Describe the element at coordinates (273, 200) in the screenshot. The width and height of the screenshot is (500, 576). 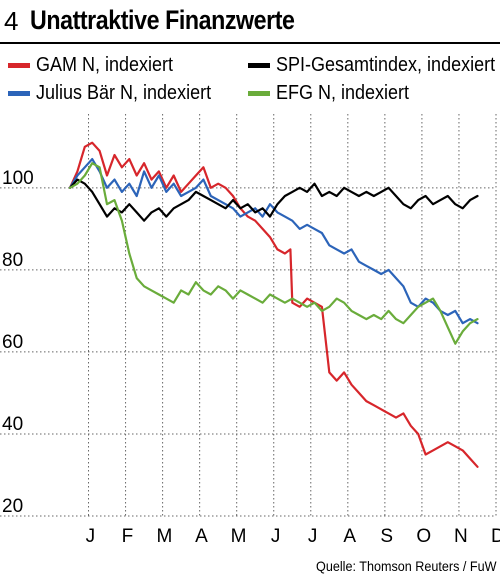
I see `series-line-spi` at that location.